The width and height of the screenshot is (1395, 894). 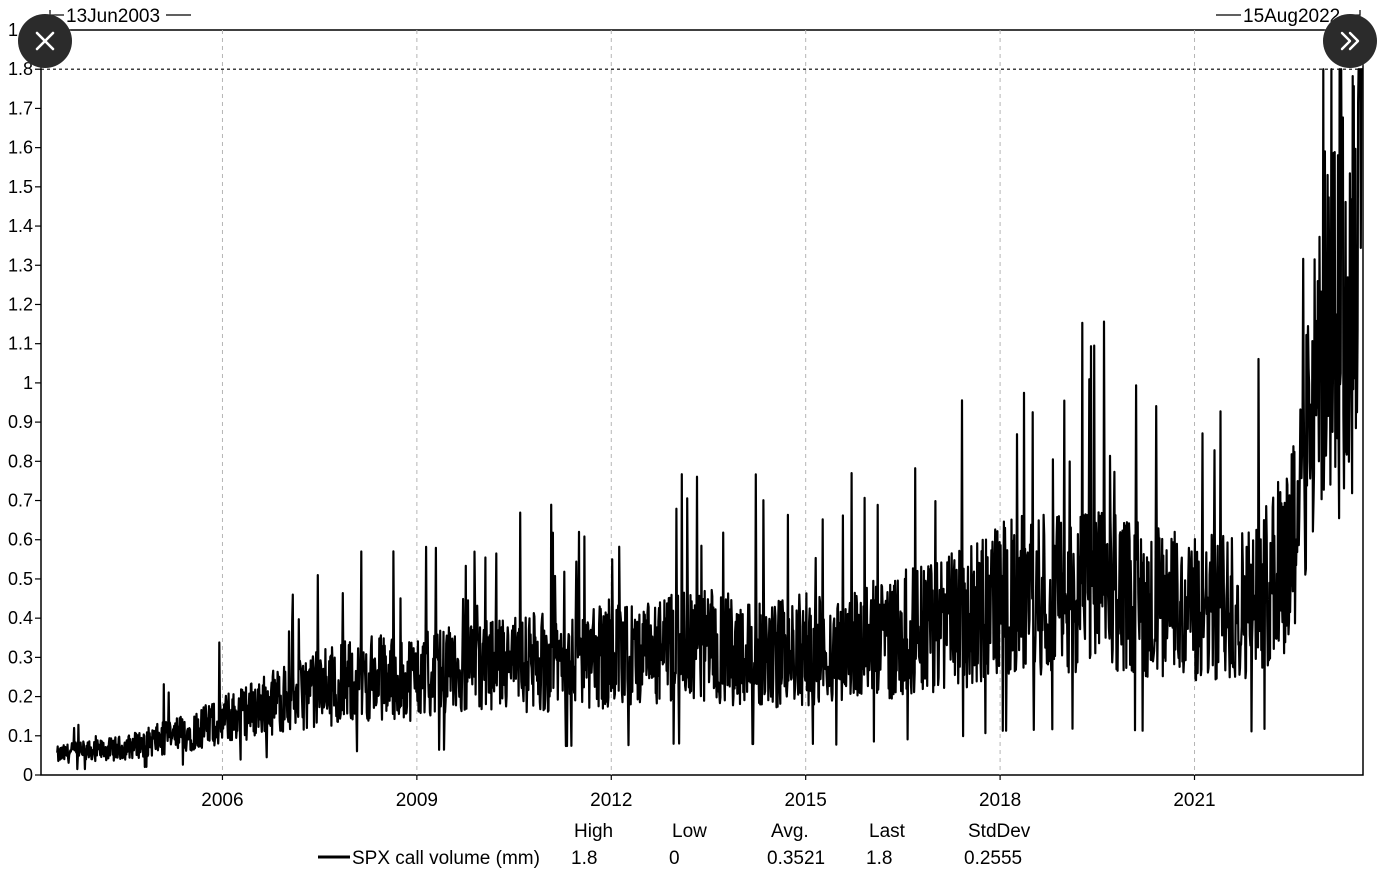 I want to click on stats-value-avg: 0.3521, so click(x=796, y=858).